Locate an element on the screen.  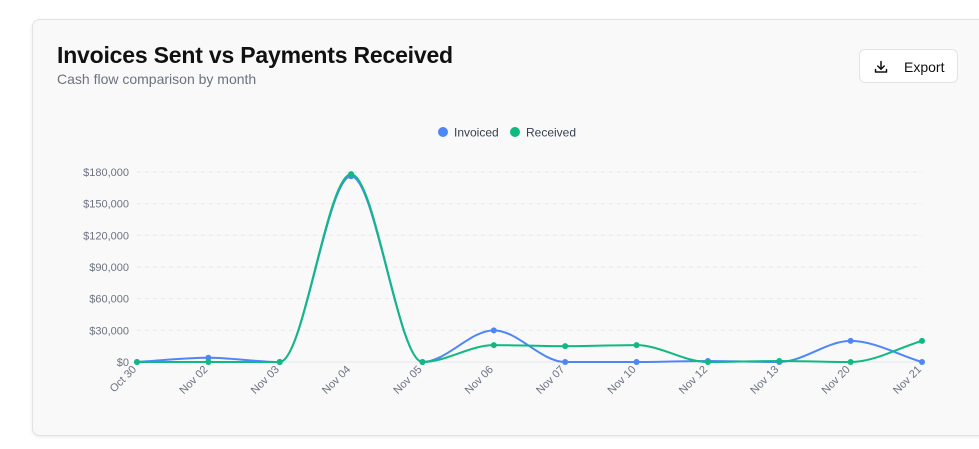
legend-item-received: Received is located at coordinates (543, 133).